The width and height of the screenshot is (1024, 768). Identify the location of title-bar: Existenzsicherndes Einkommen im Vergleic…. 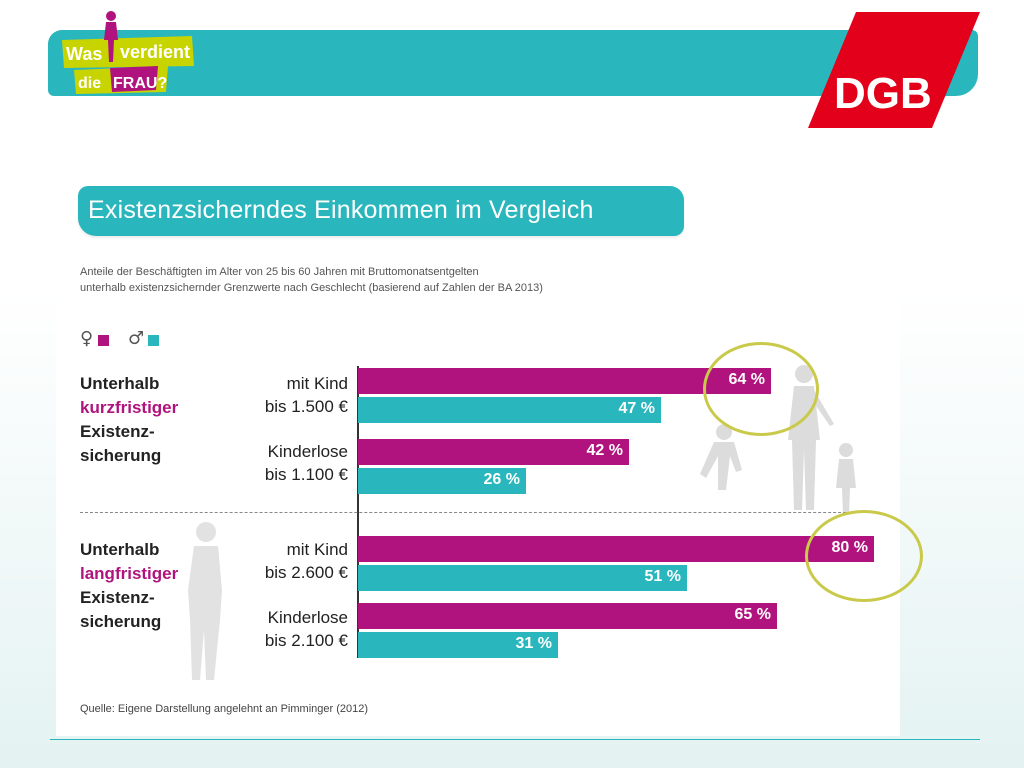
(381, 211).